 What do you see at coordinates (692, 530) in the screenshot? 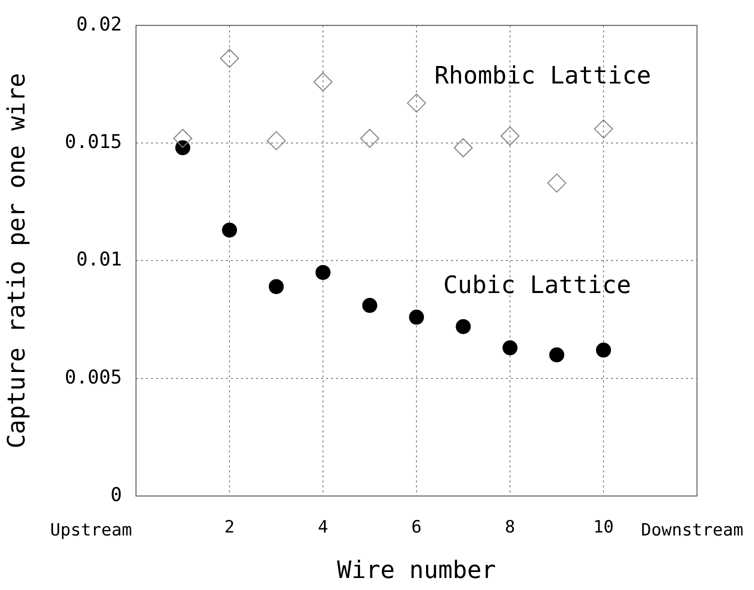
I see `text: Downstream` at bounding box center [692, 530].